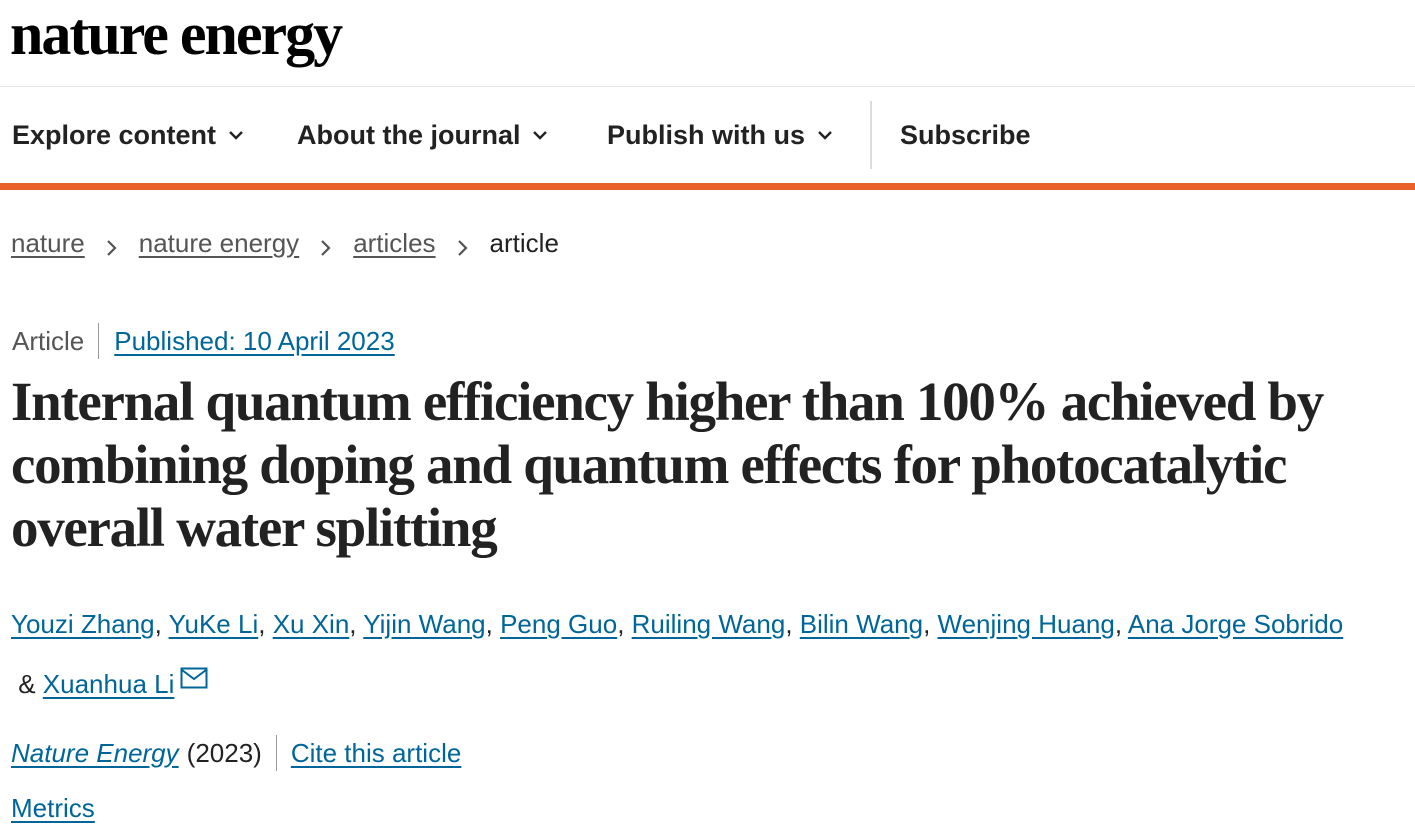  What do you see at coordinates (83, 624) in the screenshot?
I see `author-link: Youzi Zhang` at bounding box center [83, 624].